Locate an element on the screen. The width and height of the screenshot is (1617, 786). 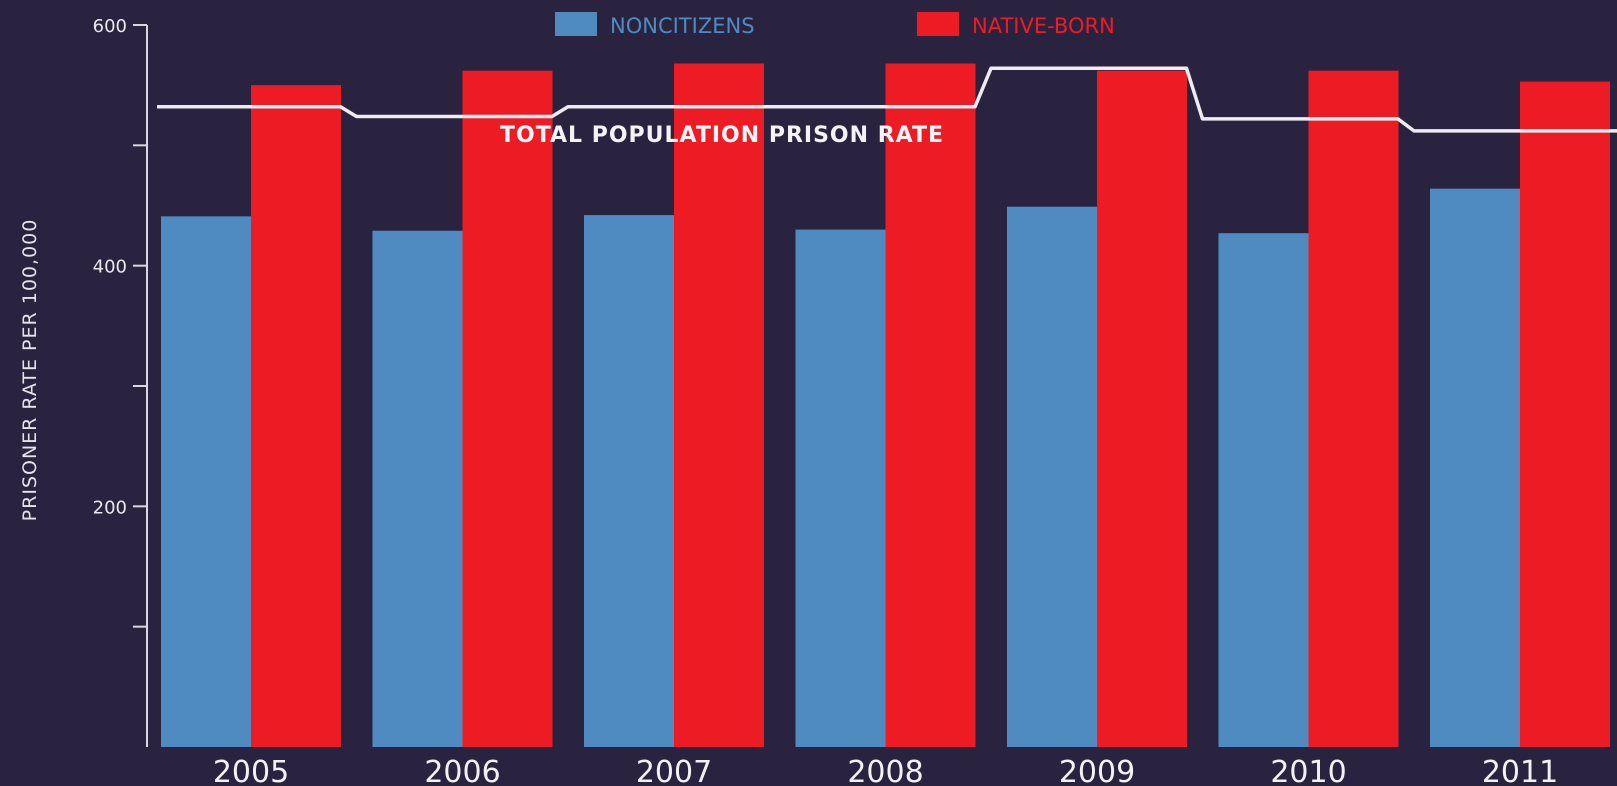
total-line-group is located at coordinates (887, 99).